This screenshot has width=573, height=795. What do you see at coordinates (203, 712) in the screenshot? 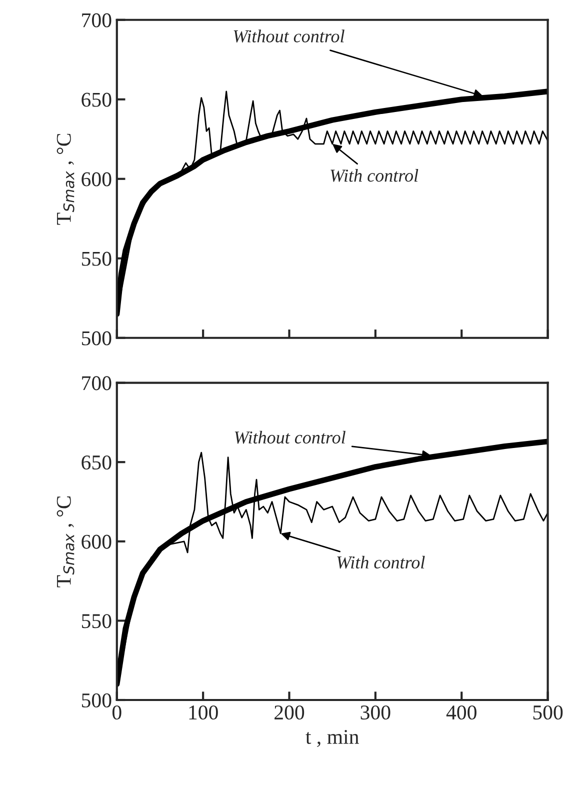
I see `x-tick-label: 100` at bounding box center [203, 712].